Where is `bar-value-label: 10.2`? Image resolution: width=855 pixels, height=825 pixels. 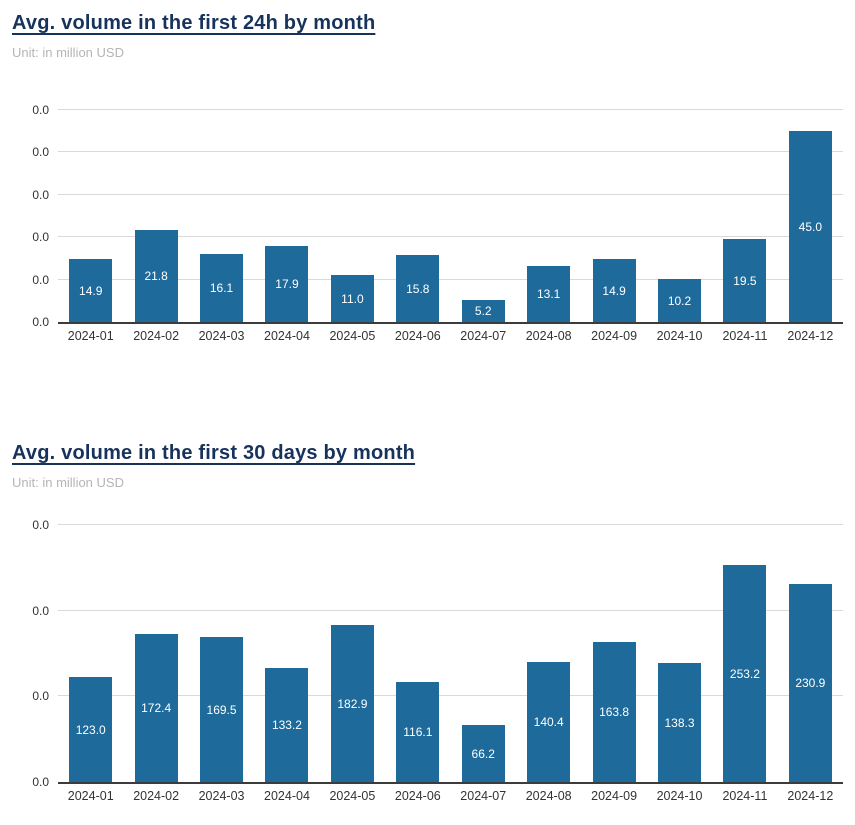
bar-value-label: 10.2 is located at coordinates (679, 300).